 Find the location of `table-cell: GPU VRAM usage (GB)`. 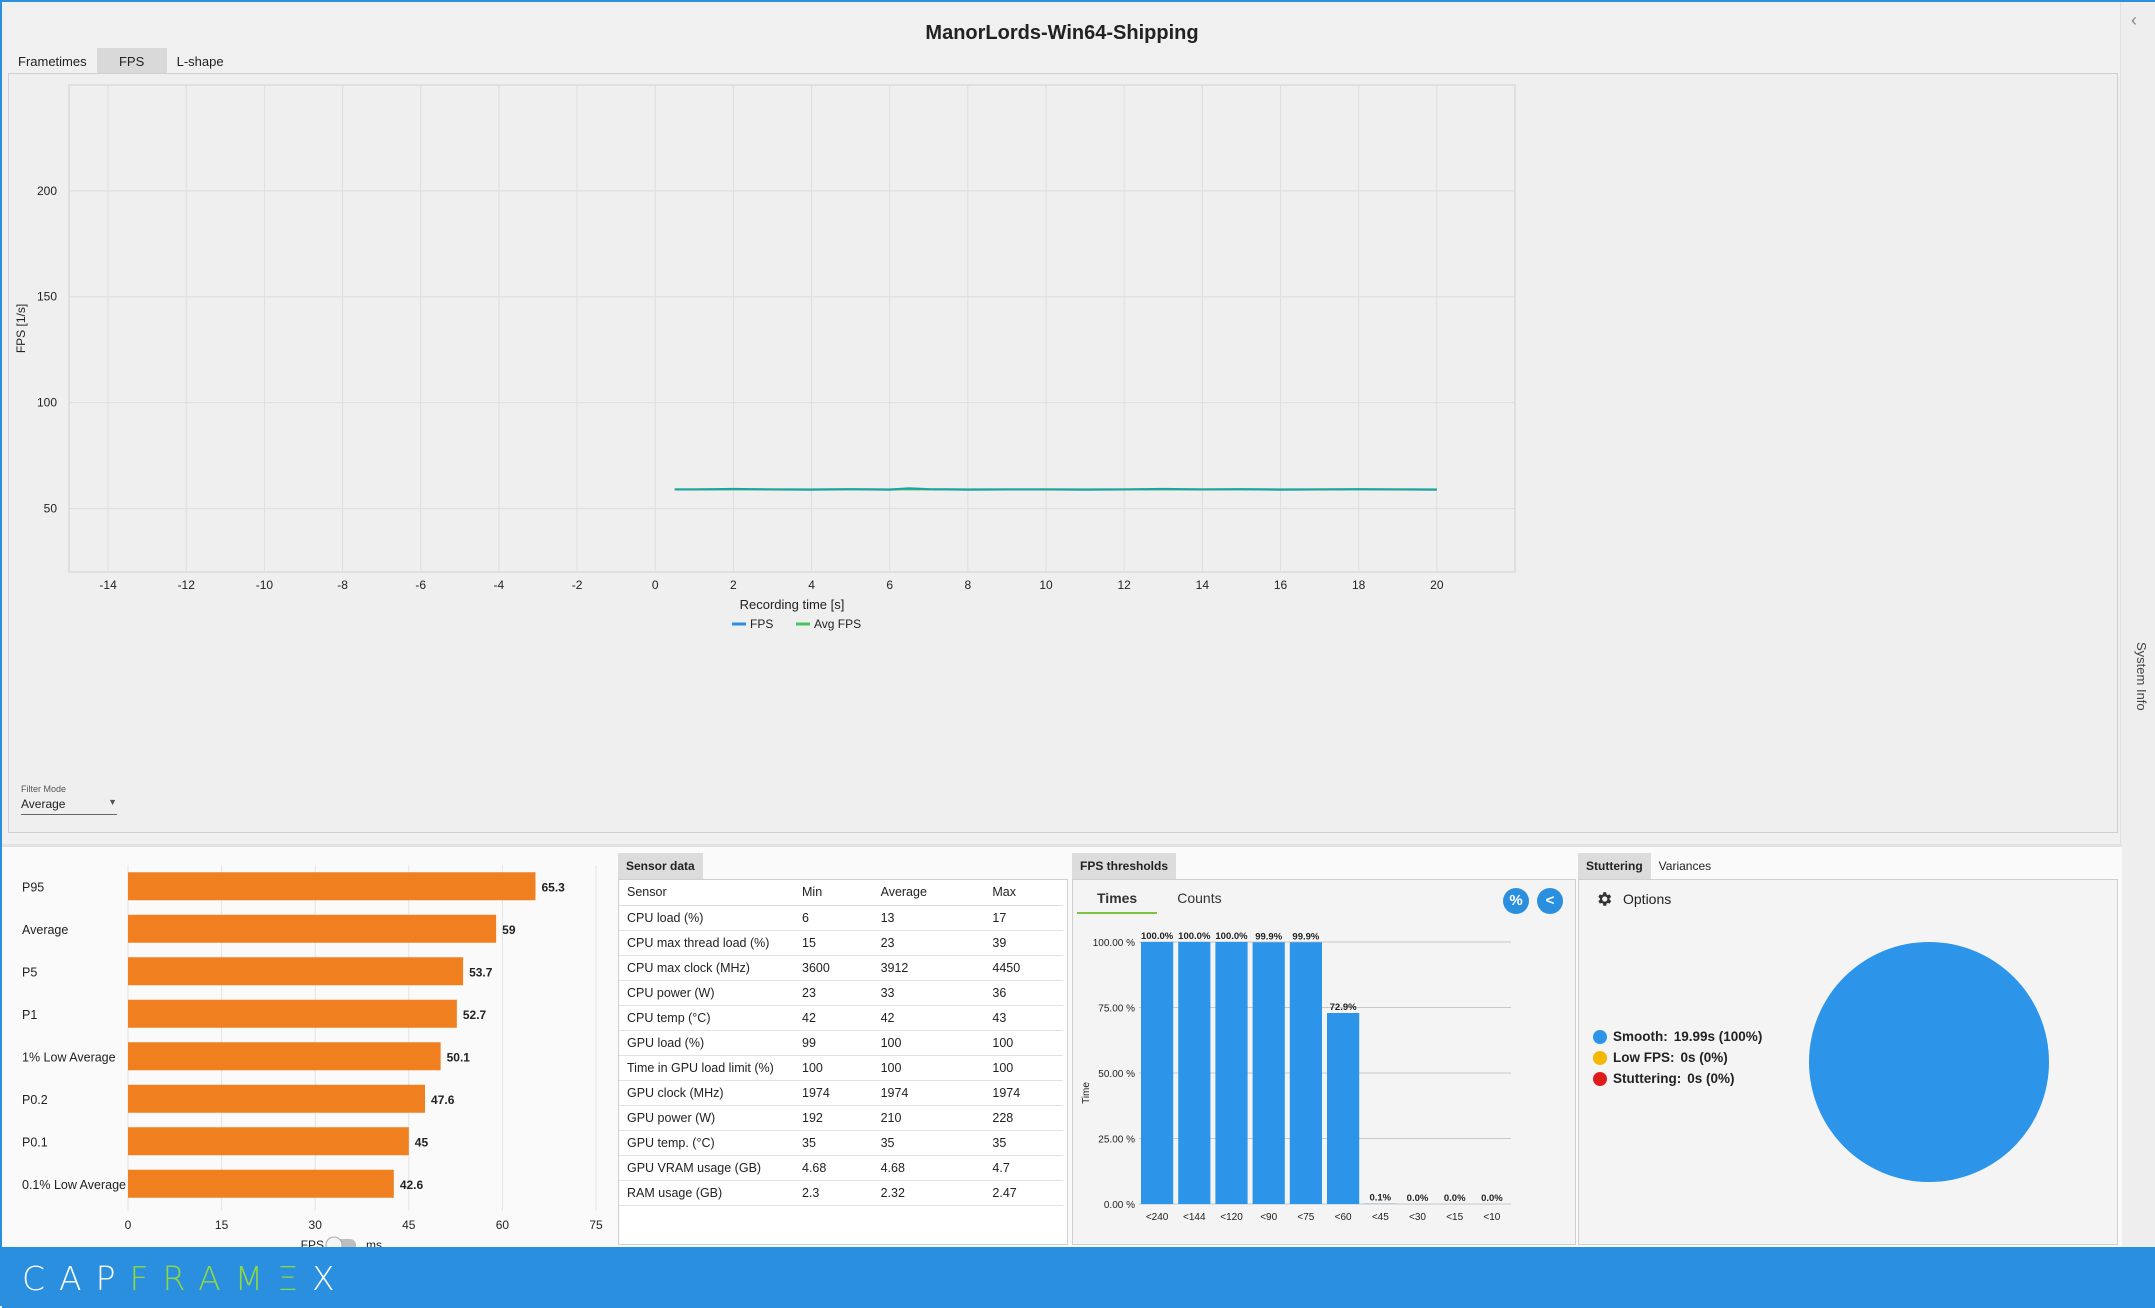

table-cell: GPU VRAM usage (GB) is located at coordinates (706, 1167).